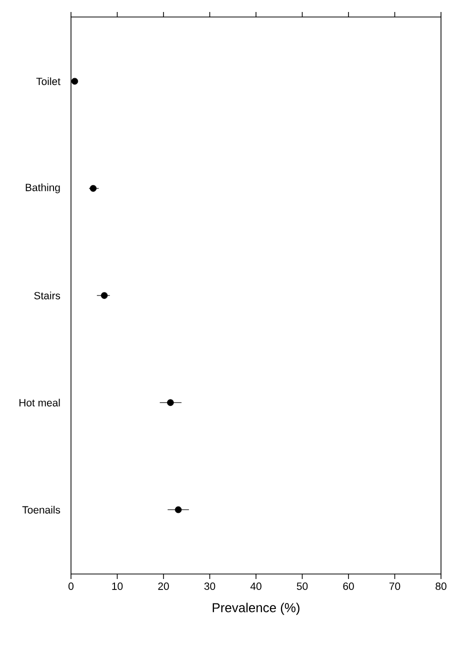 The height and width of the screenshot is (649, 452). Describe the element at coordinates (256, 608) in the screenshot. I see `x-axis-title: Prevalence (%)` at that location.